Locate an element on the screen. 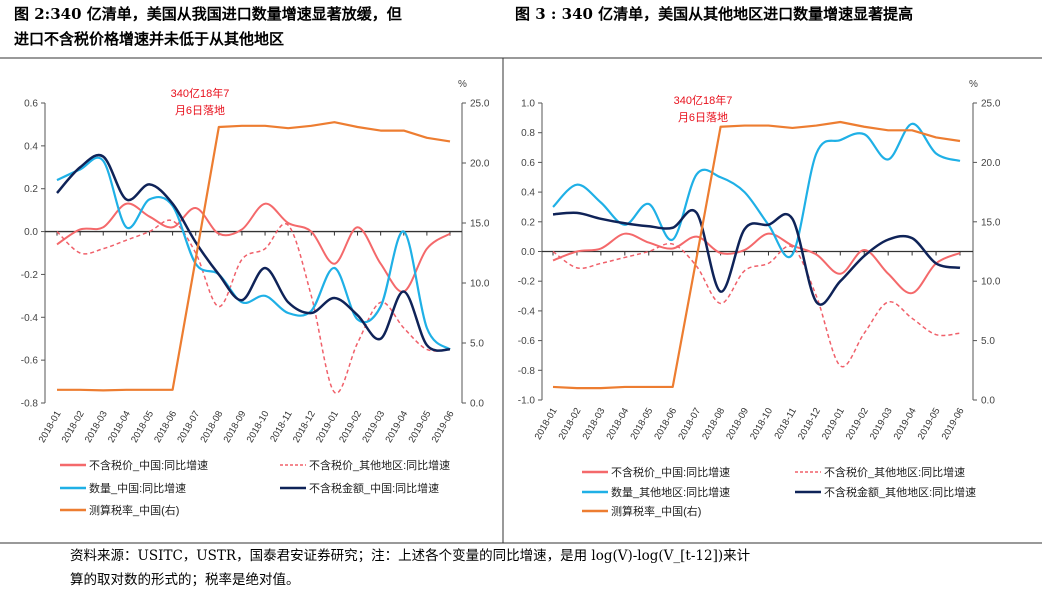 Image resolution: width=1042 pixels, height=594 pixels. y-tick-label: 1.0 is located at coordinates (528, 104).